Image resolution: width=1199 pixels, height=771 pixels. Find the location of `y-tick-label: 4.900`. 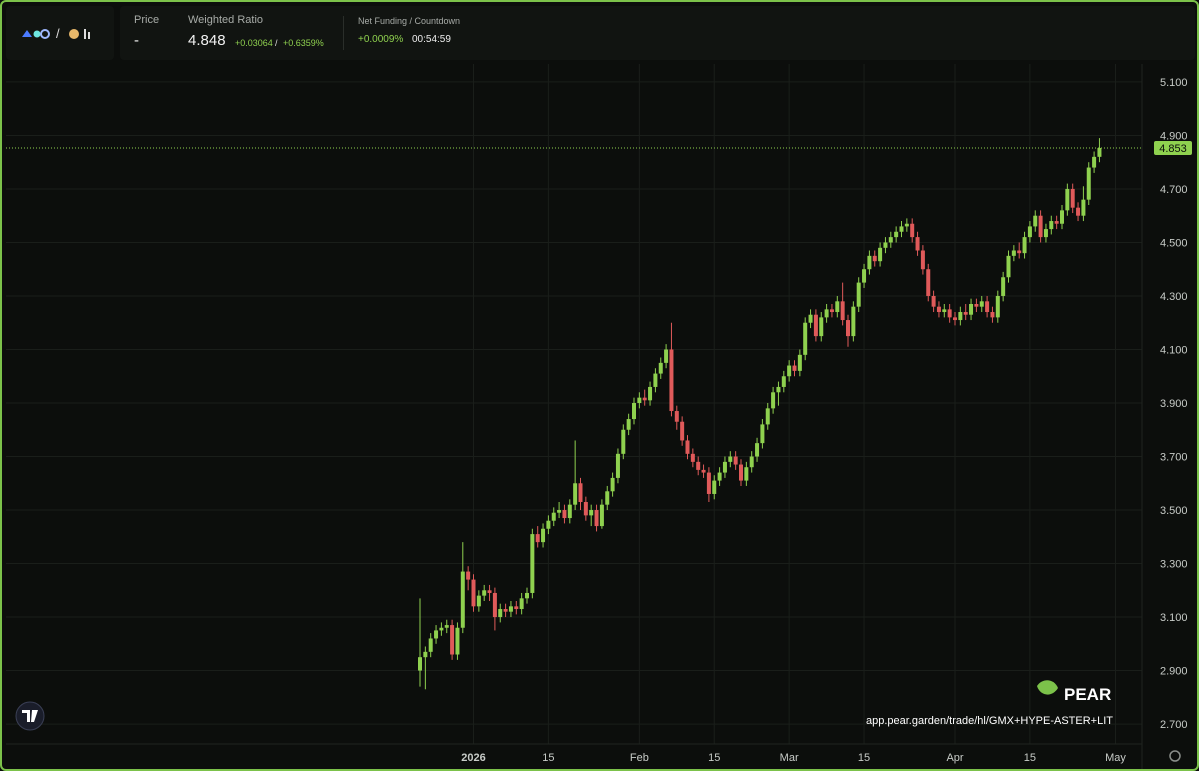

y-tick-label: 4.900 is located at coordinates (1174, 136).